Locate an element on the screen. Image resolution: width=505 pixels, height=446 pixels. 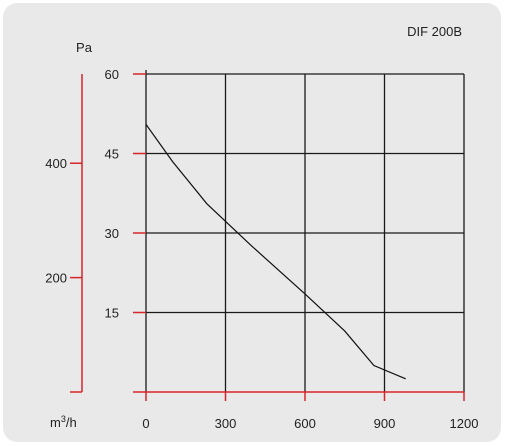
x-tick-label: 900 is located at coordinates (385, 423).